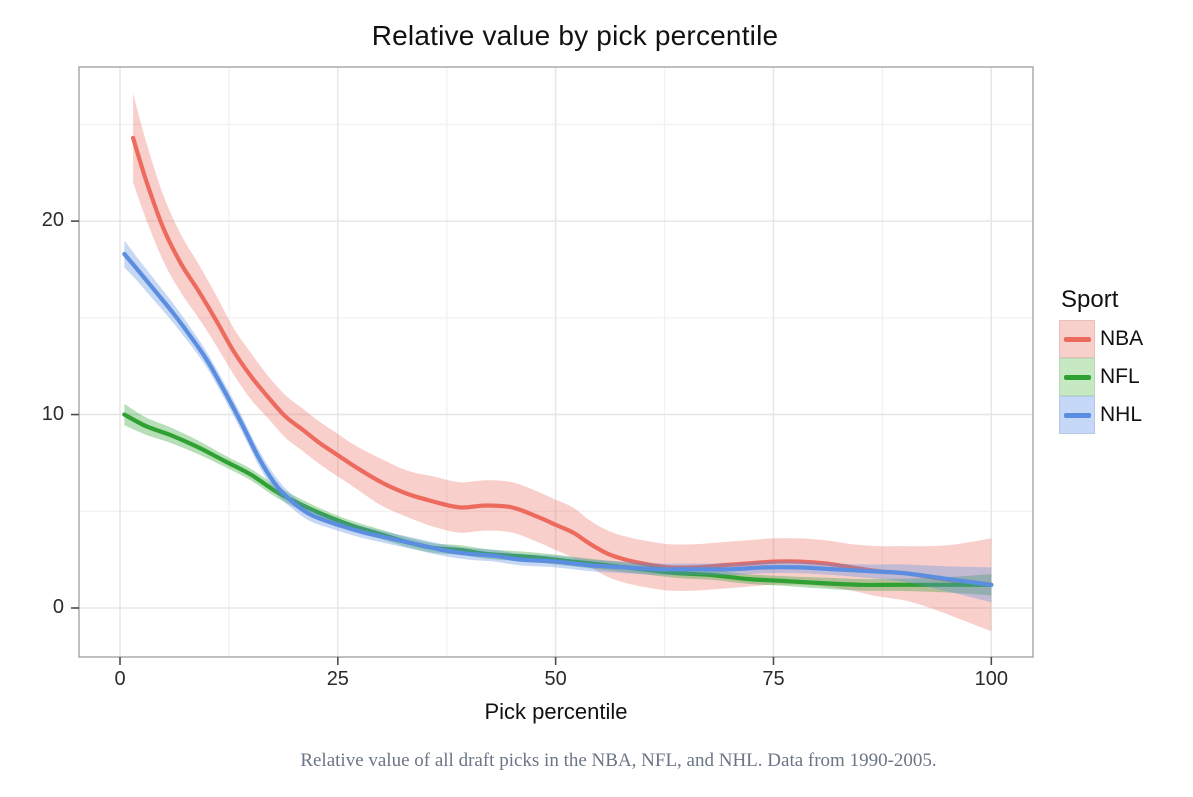 The width and height of the screenshot is (1193, 797). What do you see at coordinates (555, 679) in the screenshot?
I see `x-tick-label: 50` at bounding box center [555, 679].